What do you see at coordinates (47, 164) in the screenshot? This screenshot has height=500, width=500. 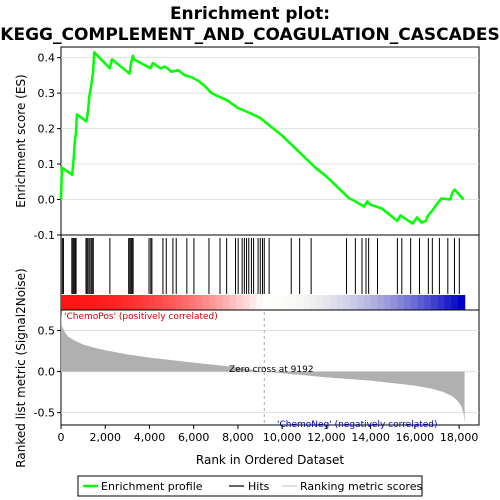 I see `es-ytick-label: 0.1` at bounding box center [47, 164].